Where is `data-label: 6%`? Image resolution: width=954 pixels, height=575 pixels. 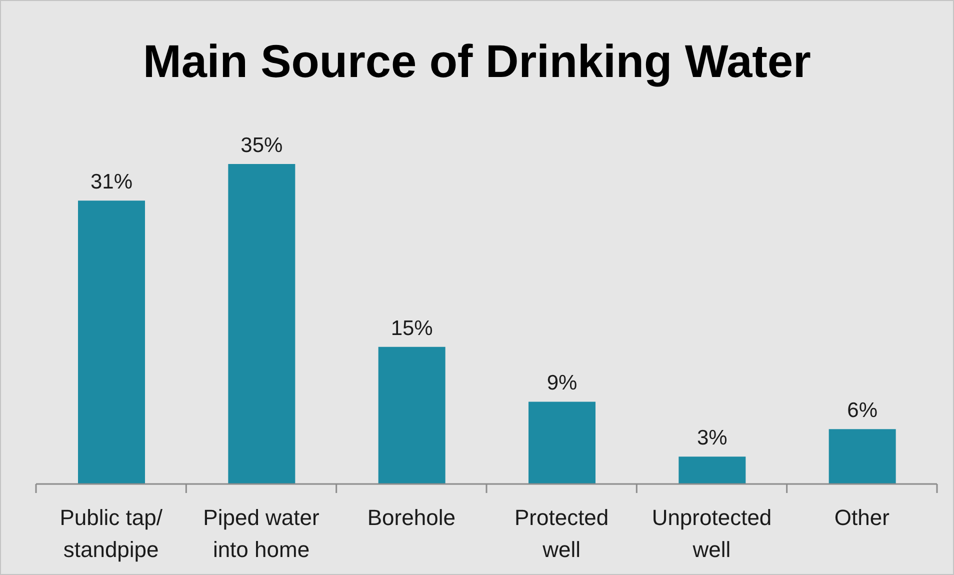 data-label: 6% is located at coordinates (862, 410).